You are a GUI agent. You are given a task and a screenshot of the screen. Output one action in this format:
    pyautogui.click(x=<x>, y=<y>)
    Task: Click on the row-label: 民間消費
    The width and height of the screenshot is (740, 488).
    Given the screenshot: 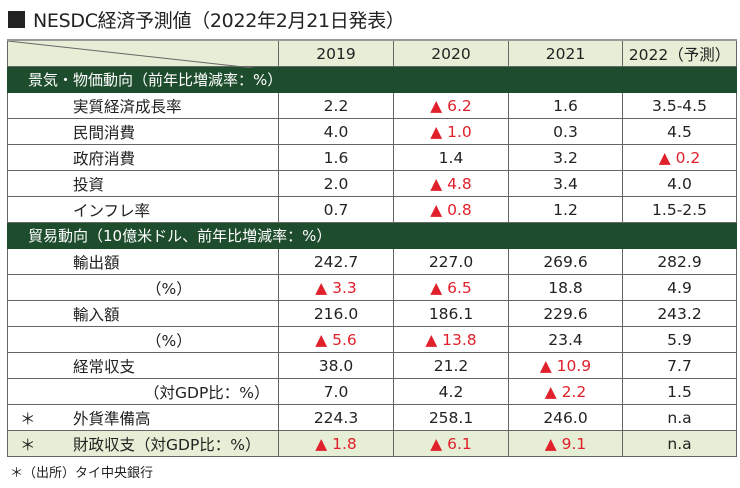 What is the action you would take?
    pyautogui.click(x=143, y=131)
    